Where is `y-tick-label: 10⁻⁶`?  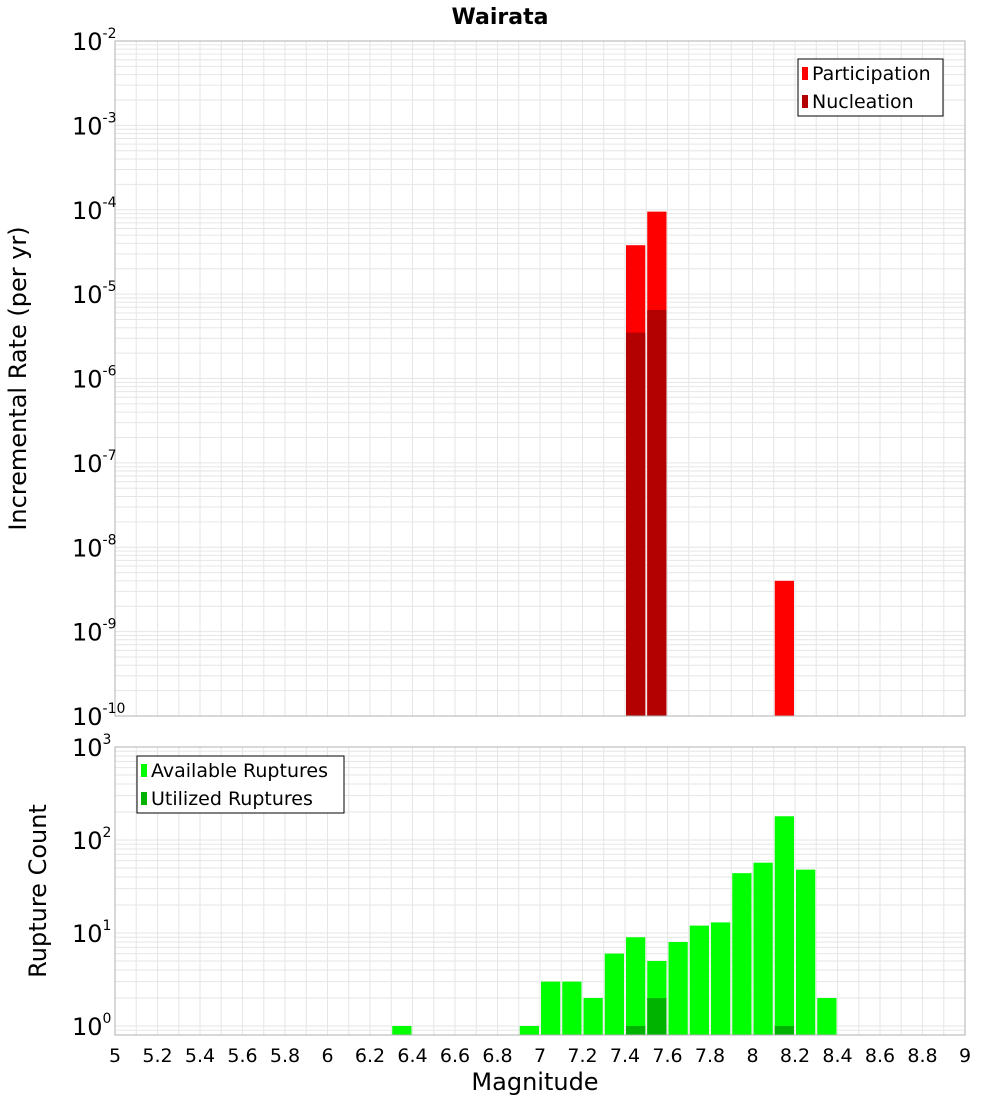 y-tick-label: 10⁻⁶ is located at coordinates (94, 379).